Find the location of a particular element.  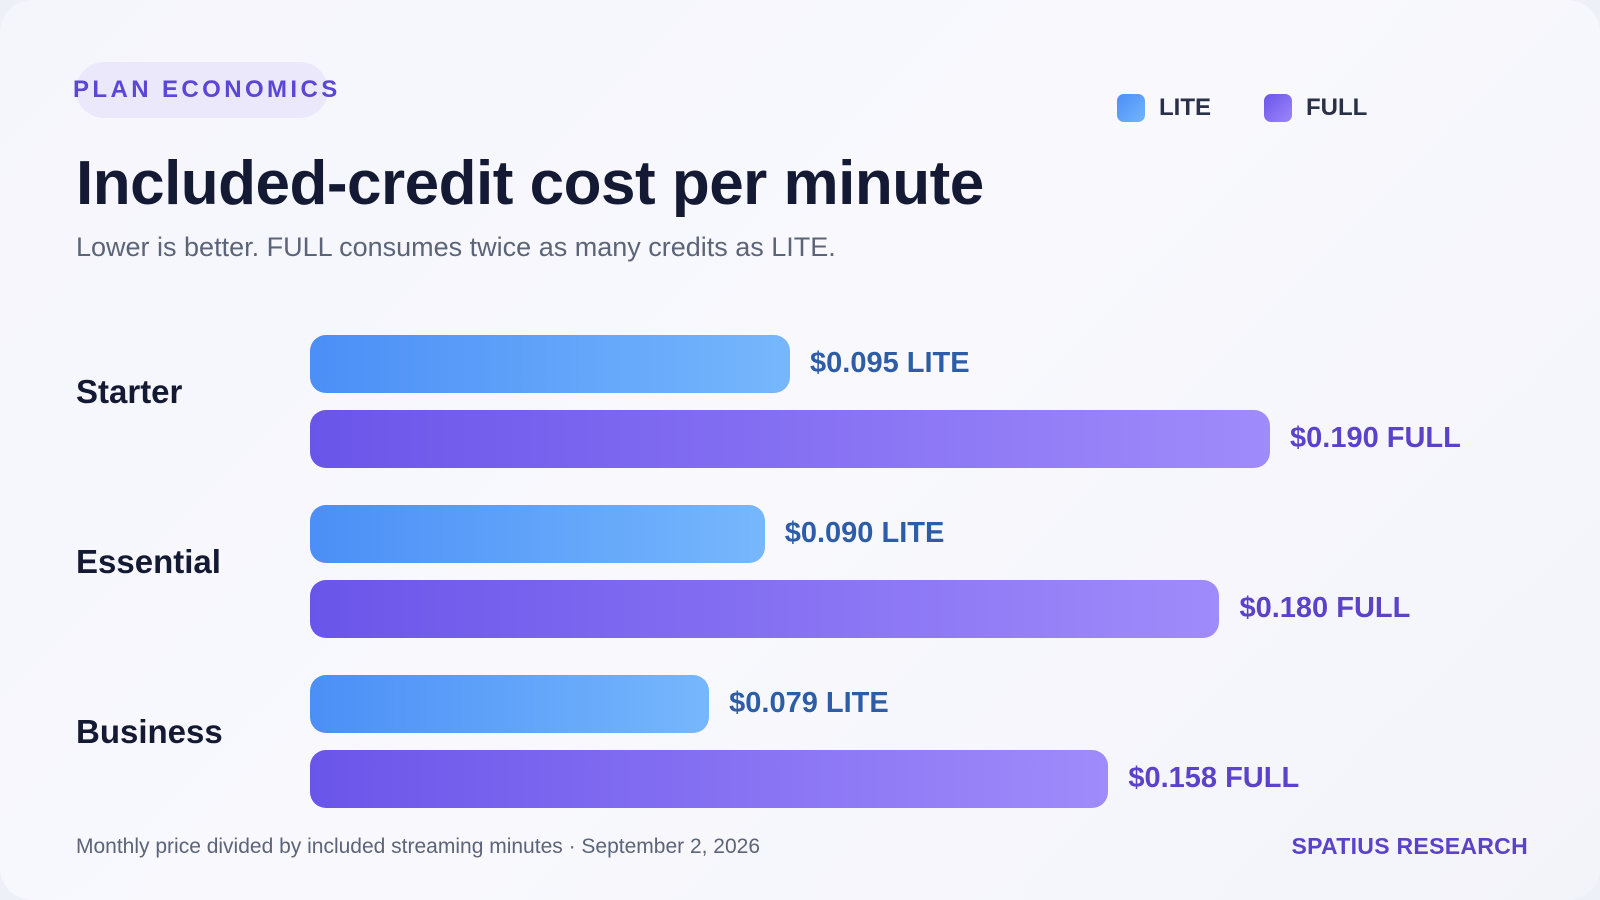

bar-essential-lite is located at coordinates (537, 534).